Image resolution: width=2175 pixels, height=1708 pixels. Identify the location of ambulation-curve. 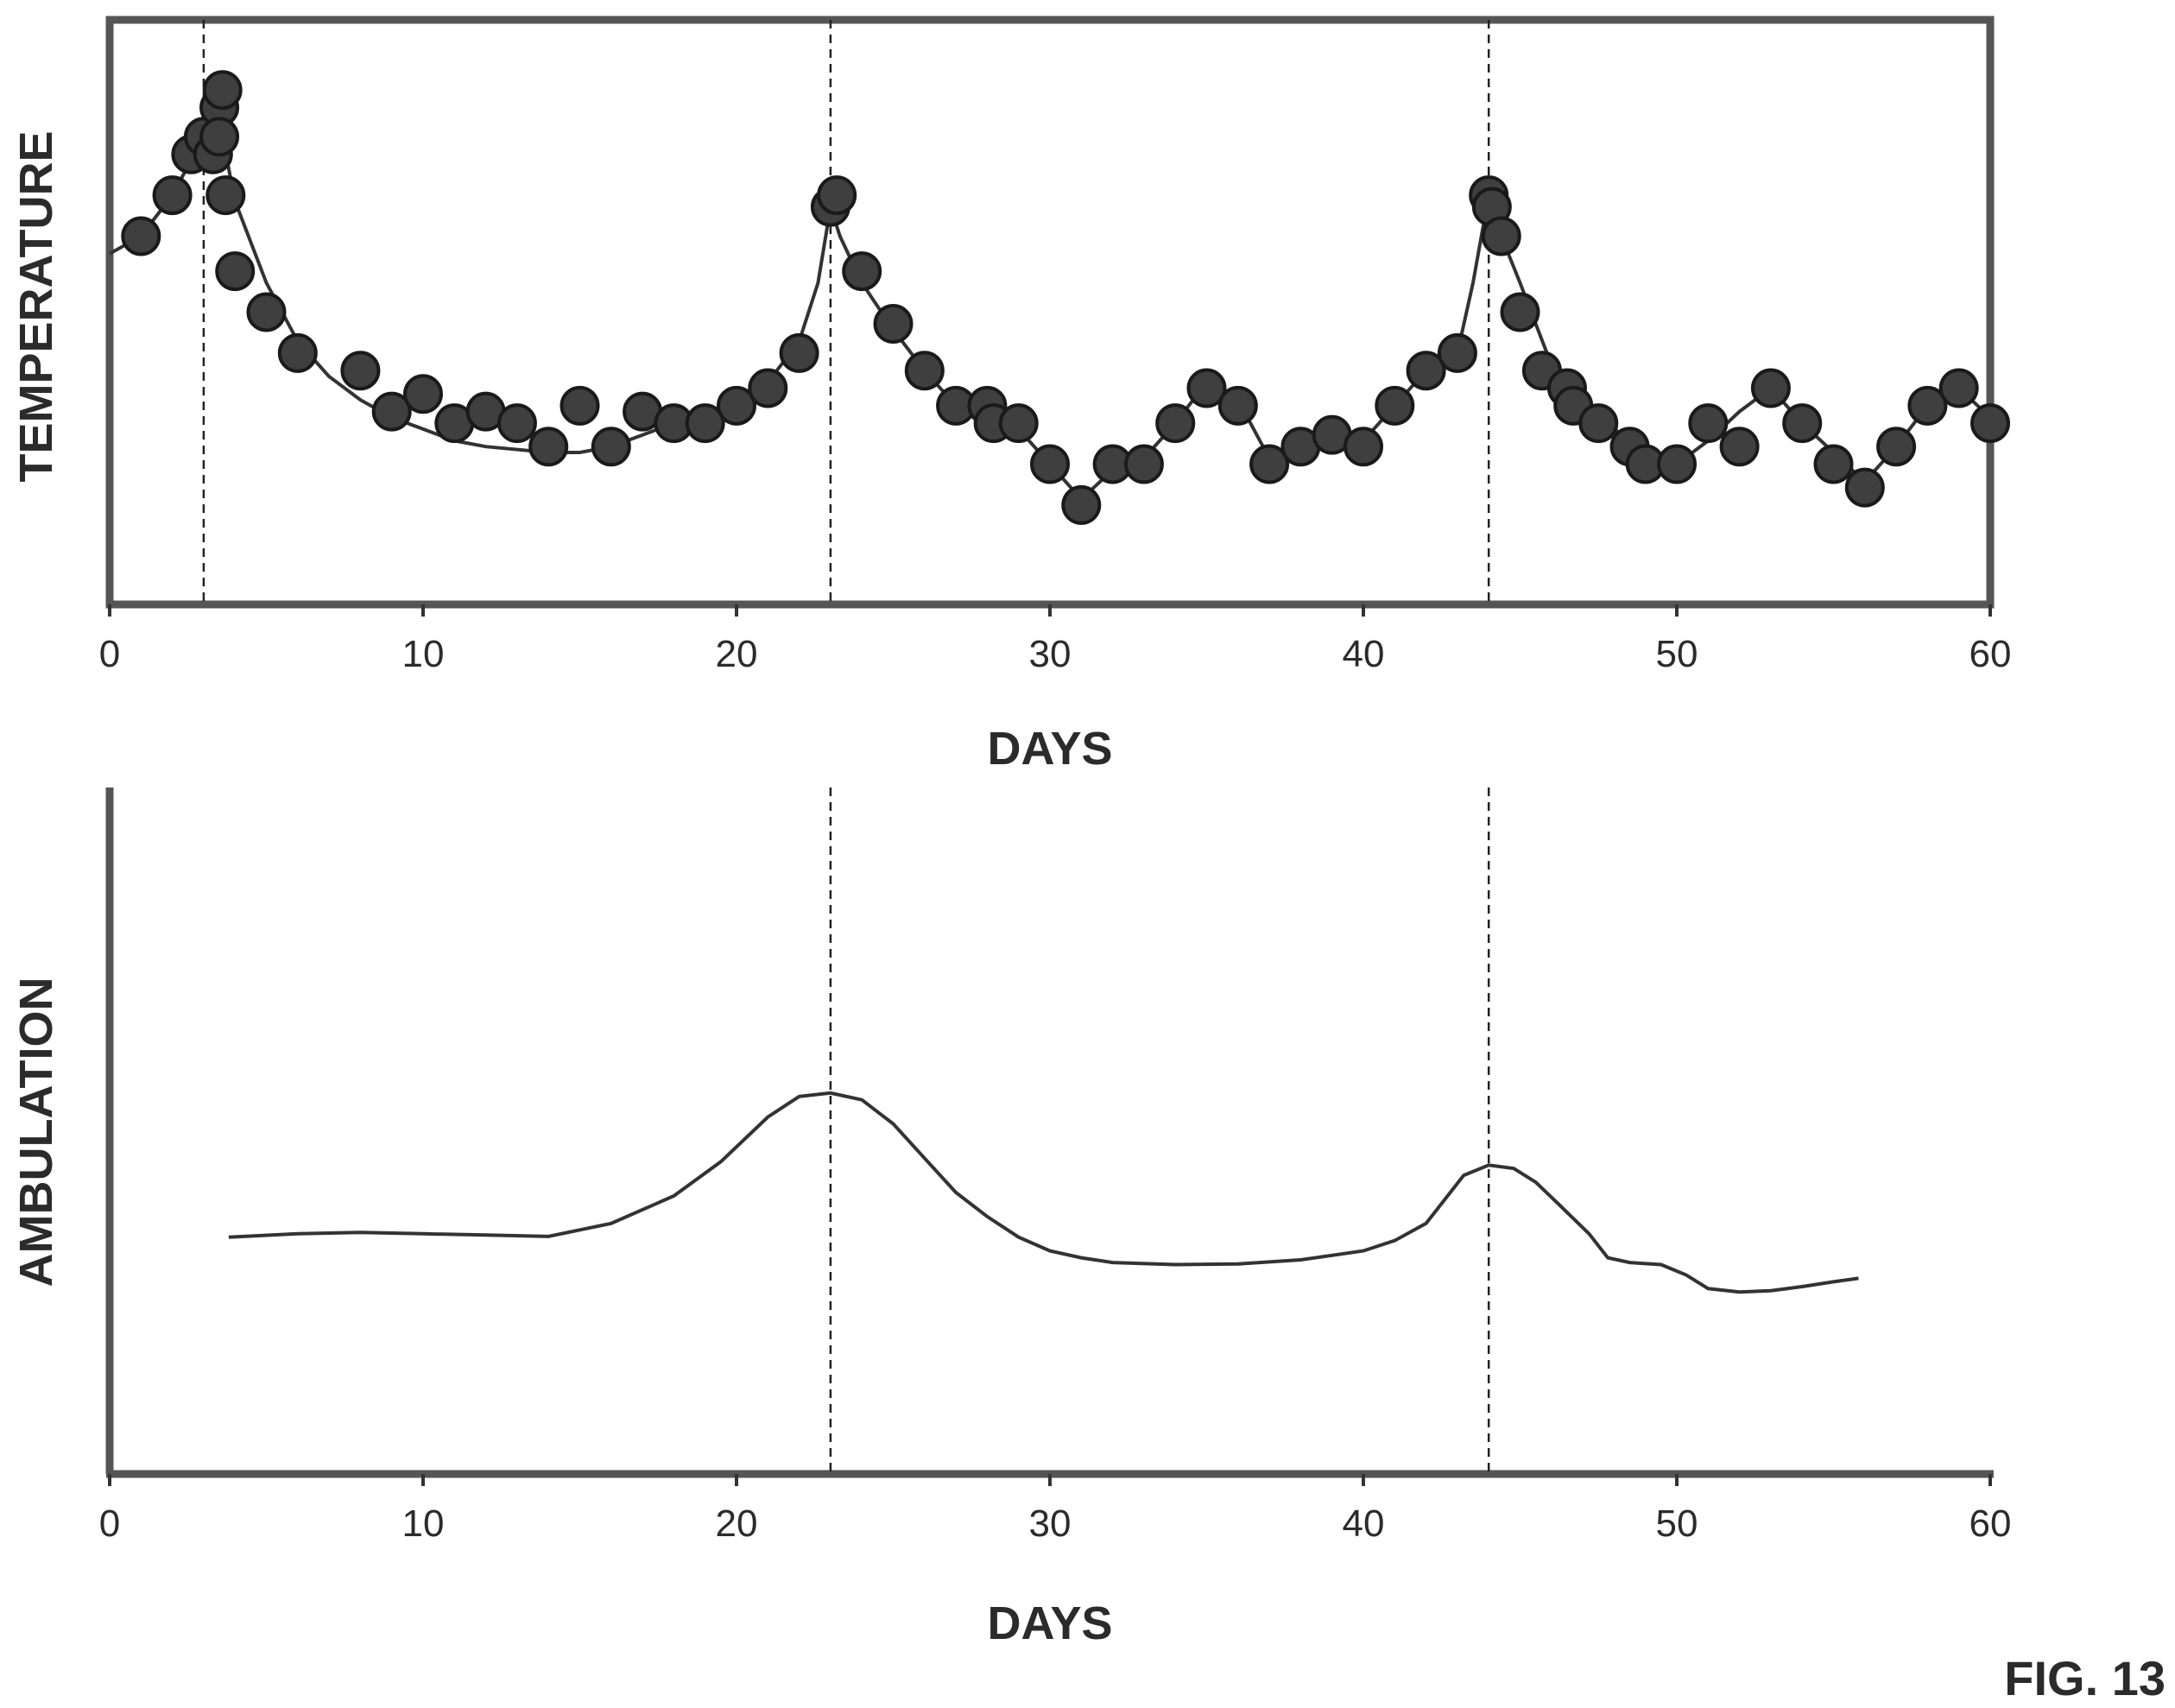
(1043, 1192).